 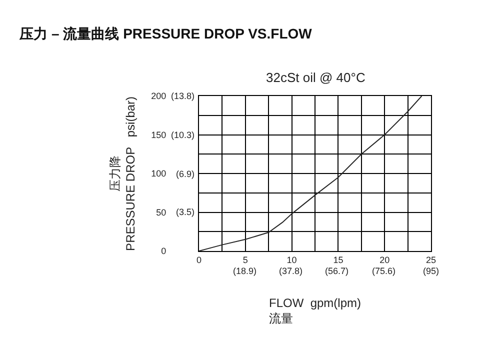 What do you see at coordinates (158, 96) in the screenshot?
I see `y-tick-label: 200` at bounding box center [158, 96].